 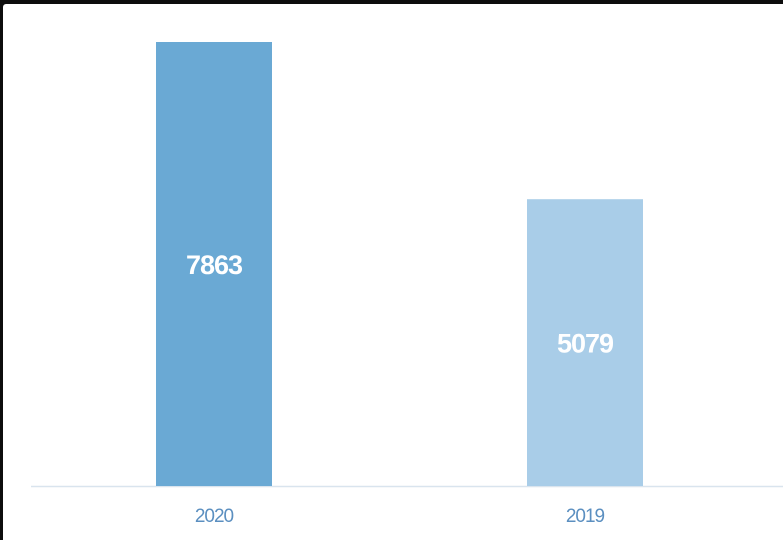 What do you see at coordinates (400, 304) in the screenshot?
I see `data-labels-group: 7863 5079` at bounding box center [400, 304].